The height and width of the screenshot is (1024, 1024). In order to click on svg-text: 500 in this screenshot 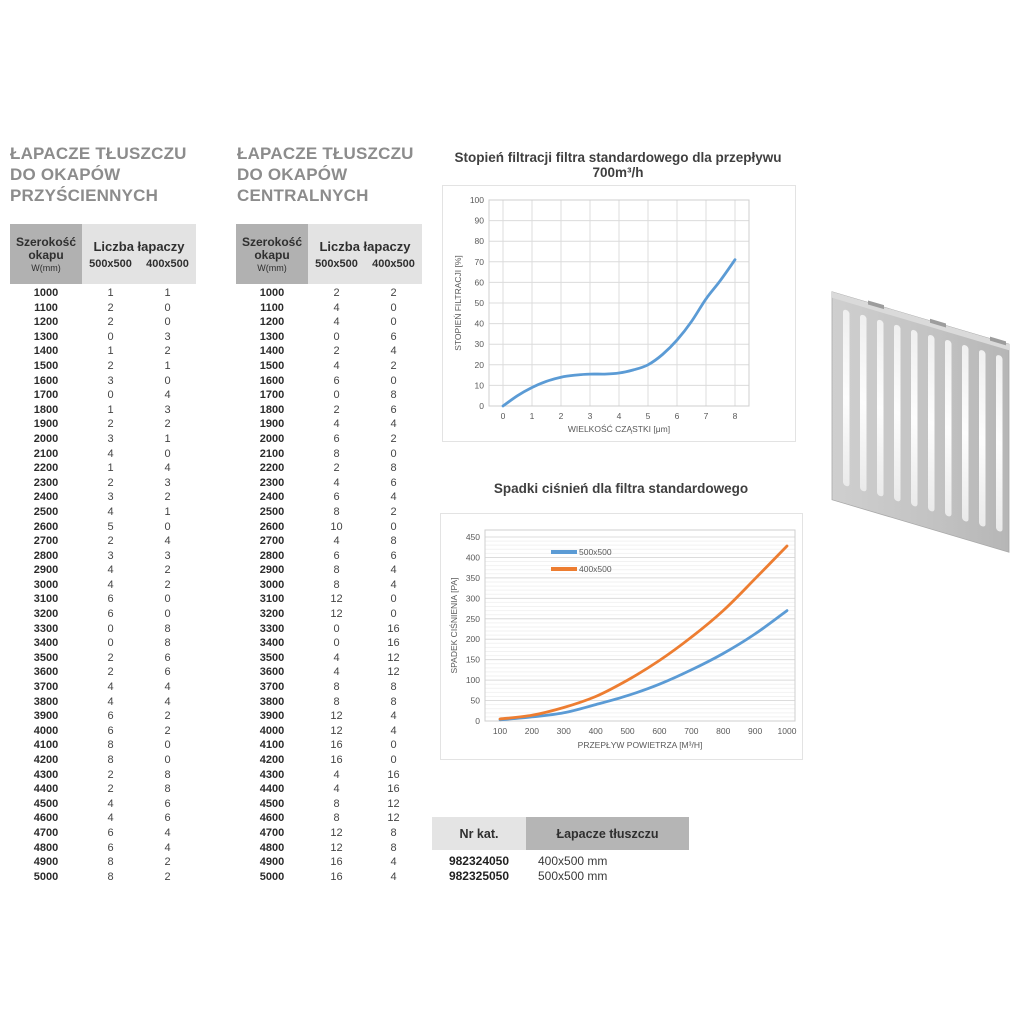, I will do `click(627, 731)`.